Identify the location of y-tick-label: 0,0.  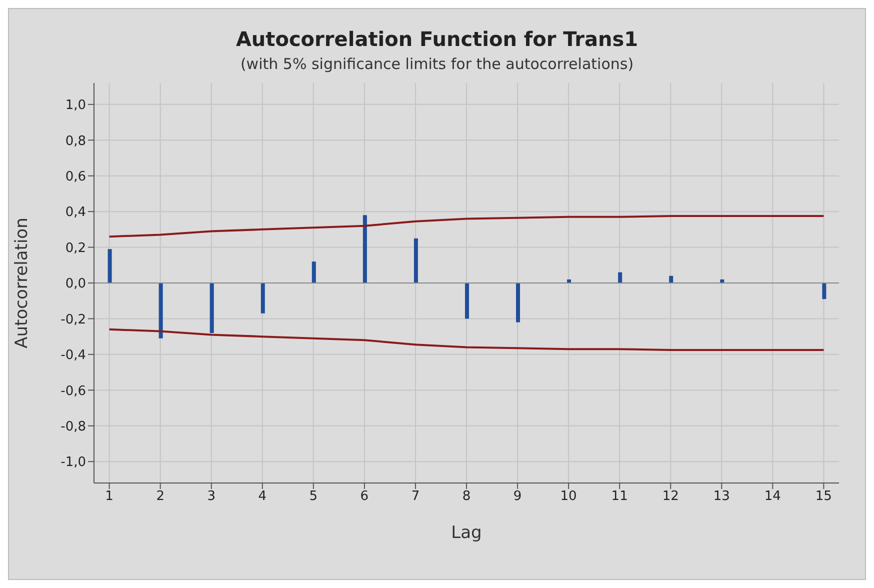
(75, 284).